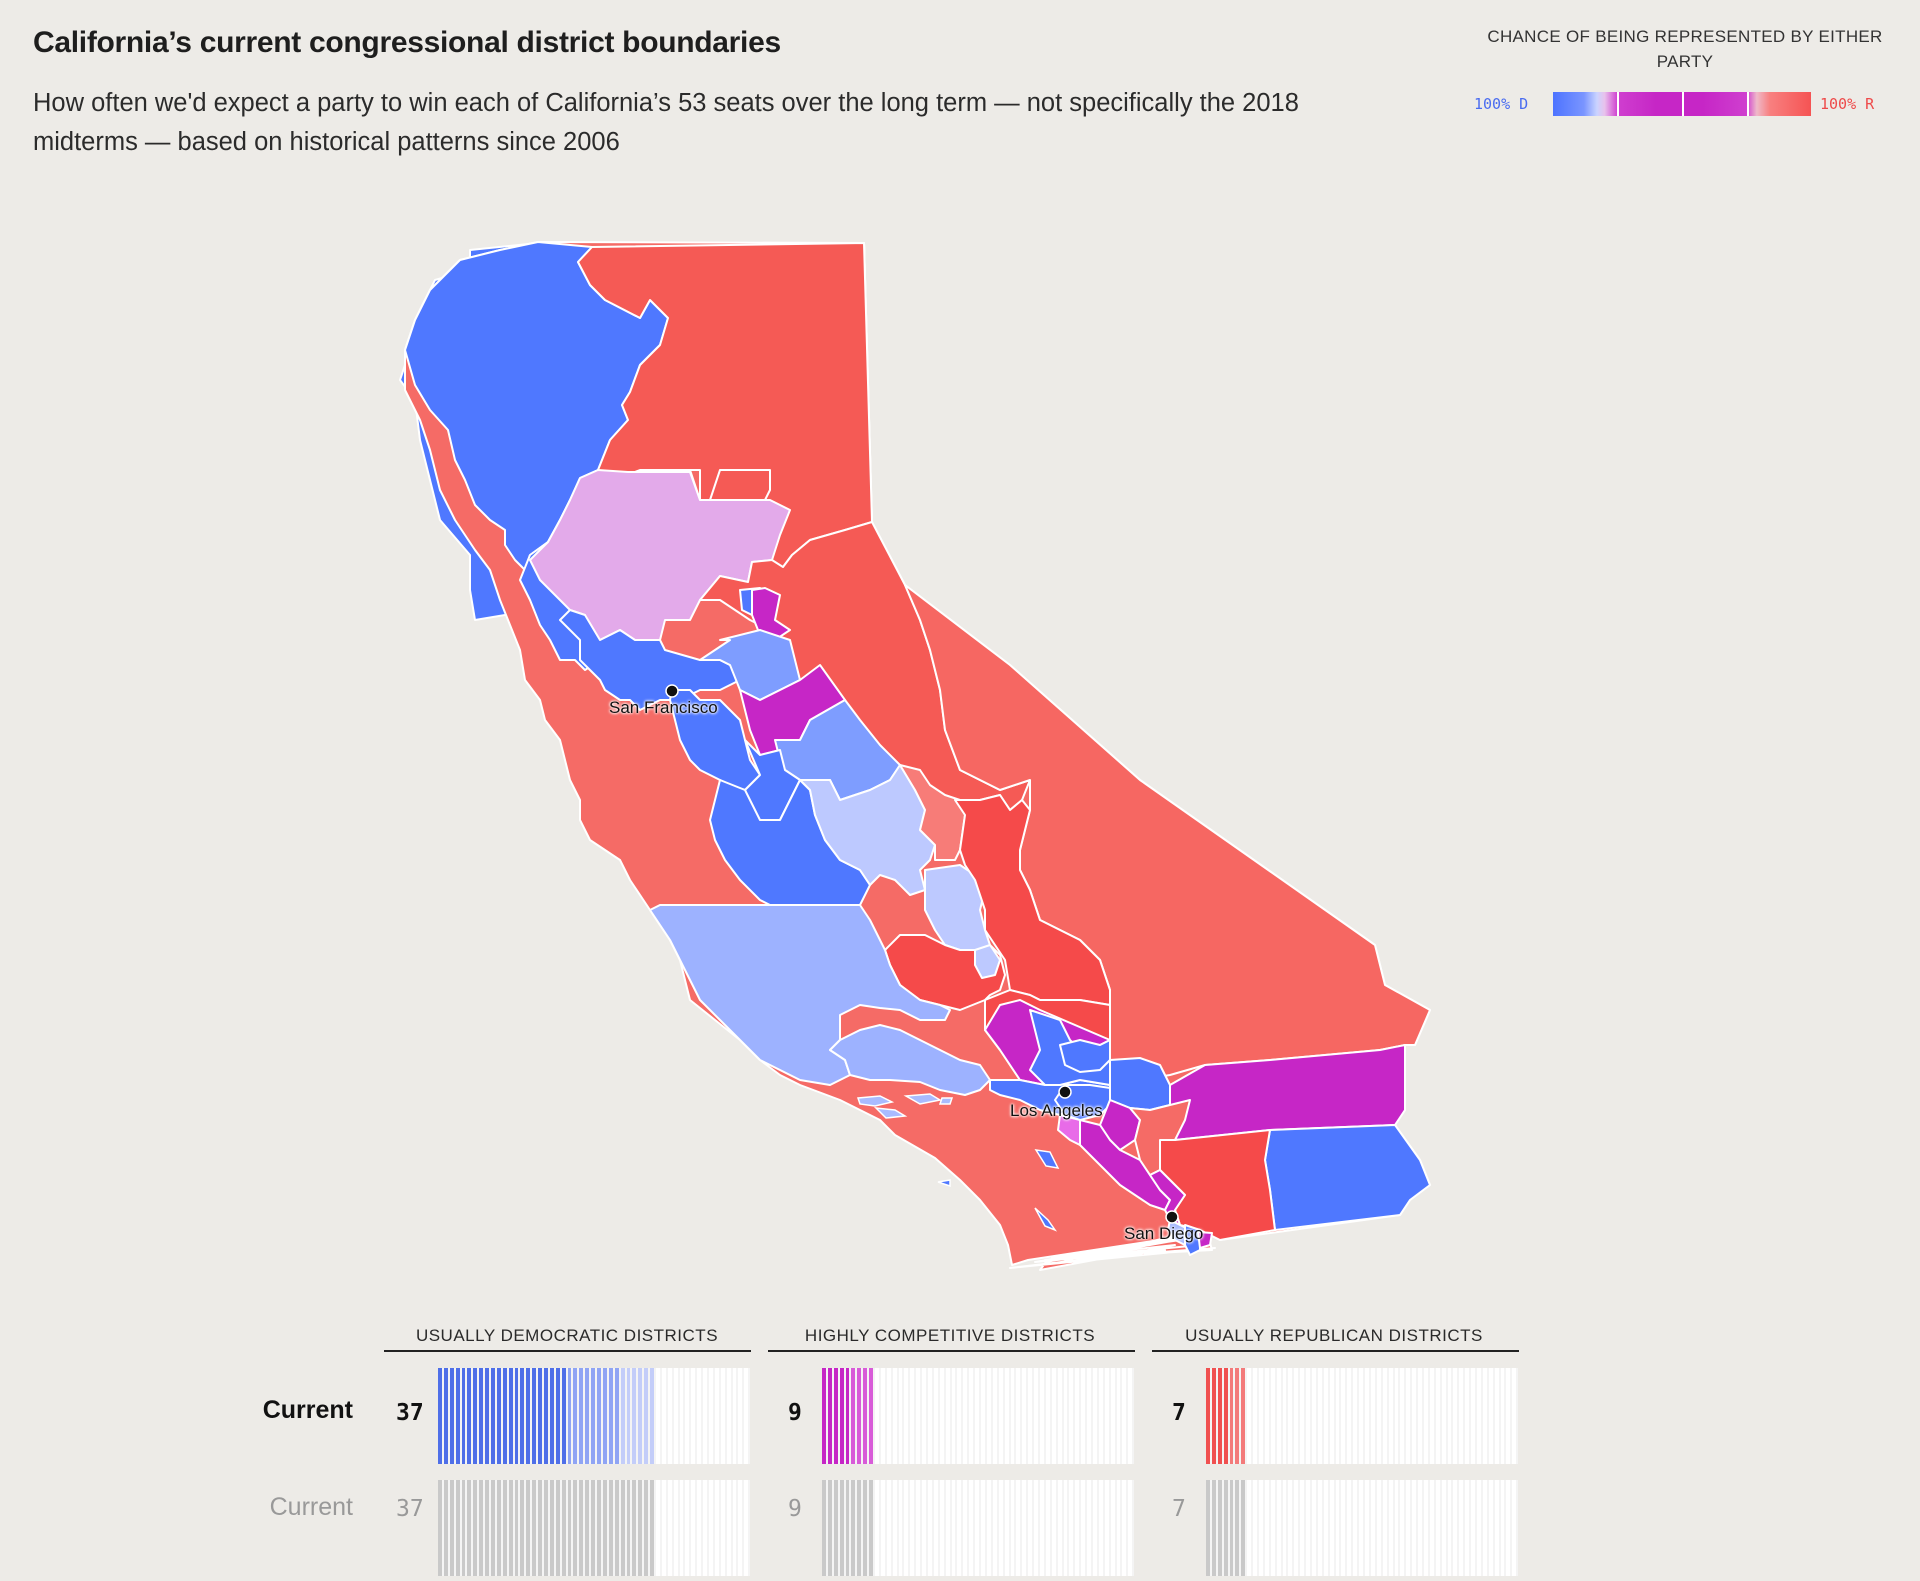 This screenshot has height=1581, width=1920. Describe the element at coordinates (1140, 1084) in the screenshot. I see `district-la-east` at that location.